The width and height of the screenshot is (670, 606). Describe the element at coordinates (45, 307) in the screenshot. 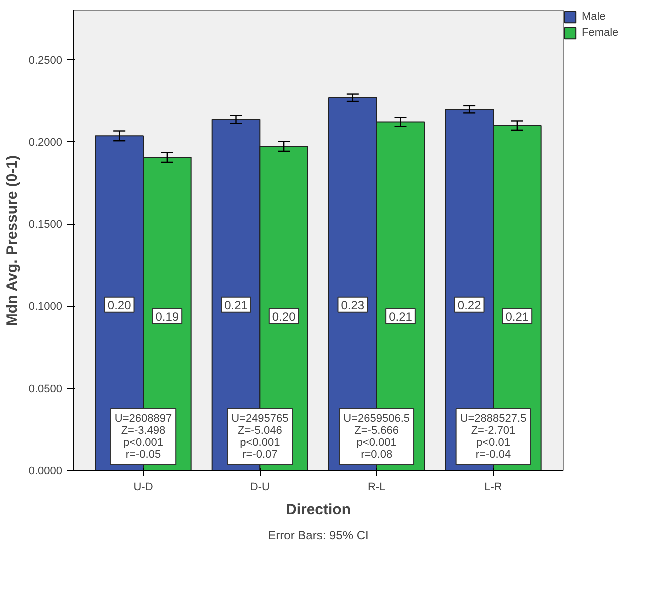

I see `y-tick-label: 0.1000` at that location.